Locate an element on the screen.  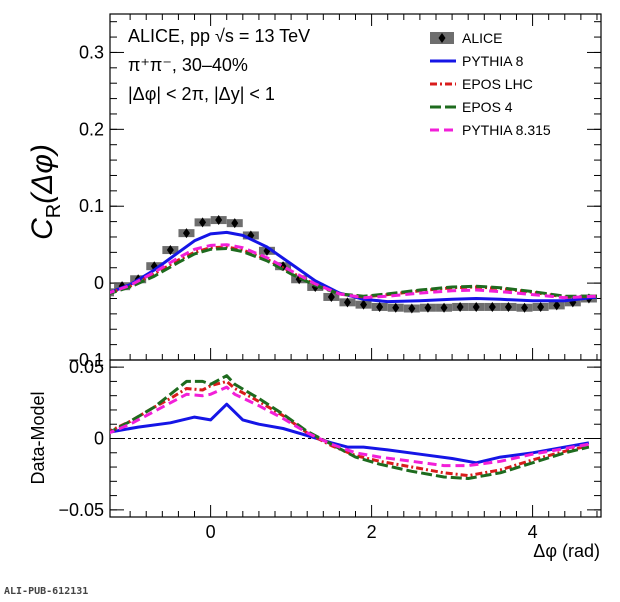
legend-label: EPOS 4 is located at coordinates (487, 107).